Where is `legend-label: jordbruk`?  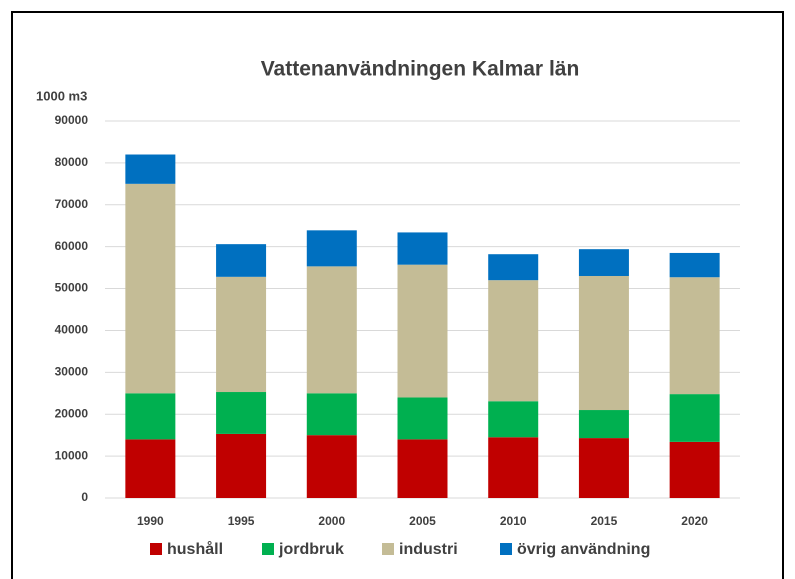 legend-label: jordbruk is located at coordinates (311, 549).